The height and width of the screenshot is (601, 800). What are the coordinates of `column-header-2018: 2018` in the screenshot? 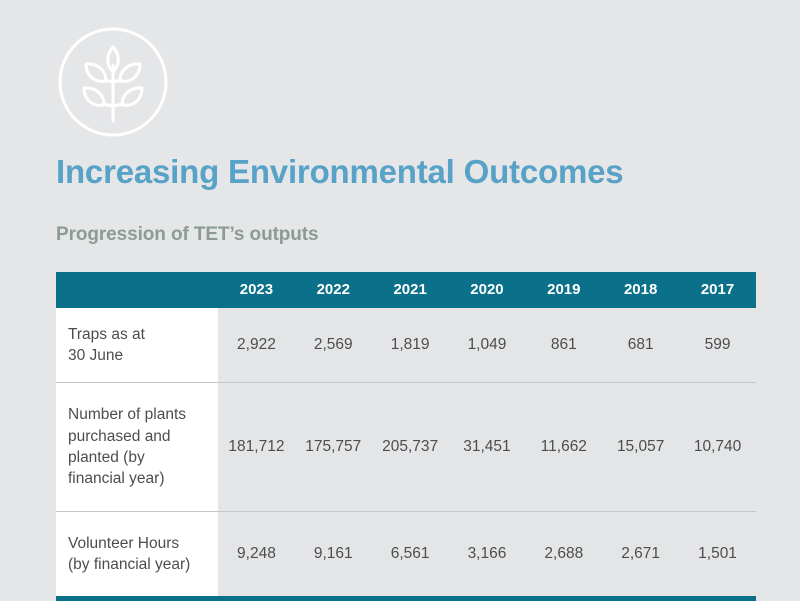 It's located at (641, 290).